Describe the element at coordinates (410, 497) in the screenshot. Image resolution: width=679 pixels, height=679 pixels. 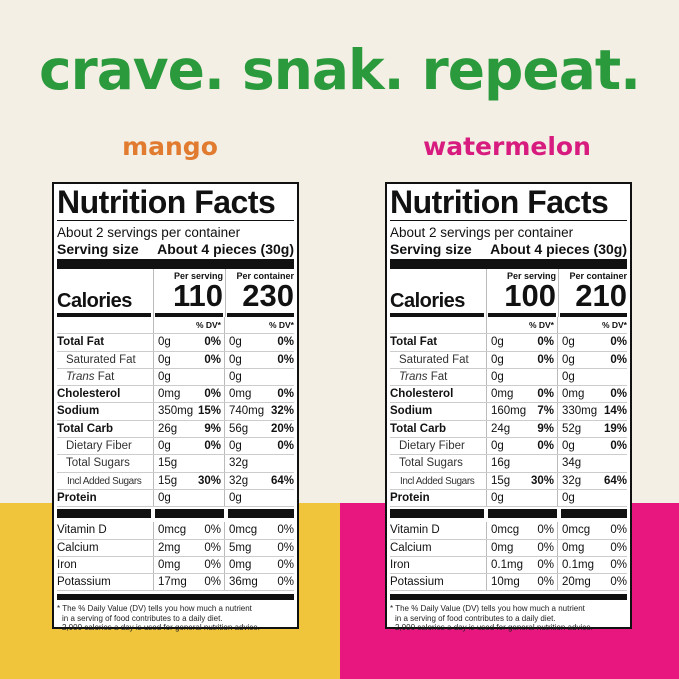
I see `nutrient-name: Protein` at that location.